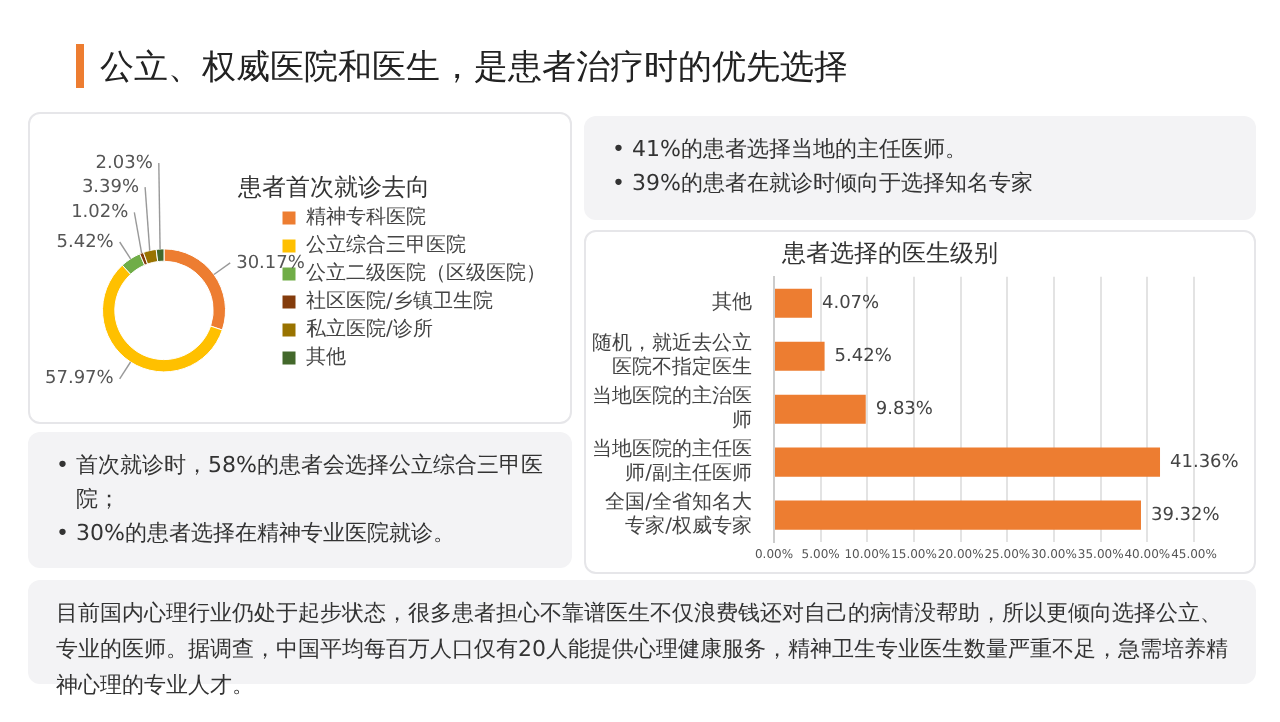  What do you see at coordinates (889, 252) in the screenshot?
I see `chart-title: 患者选择的医生级别` at bounding box center [889, 252].